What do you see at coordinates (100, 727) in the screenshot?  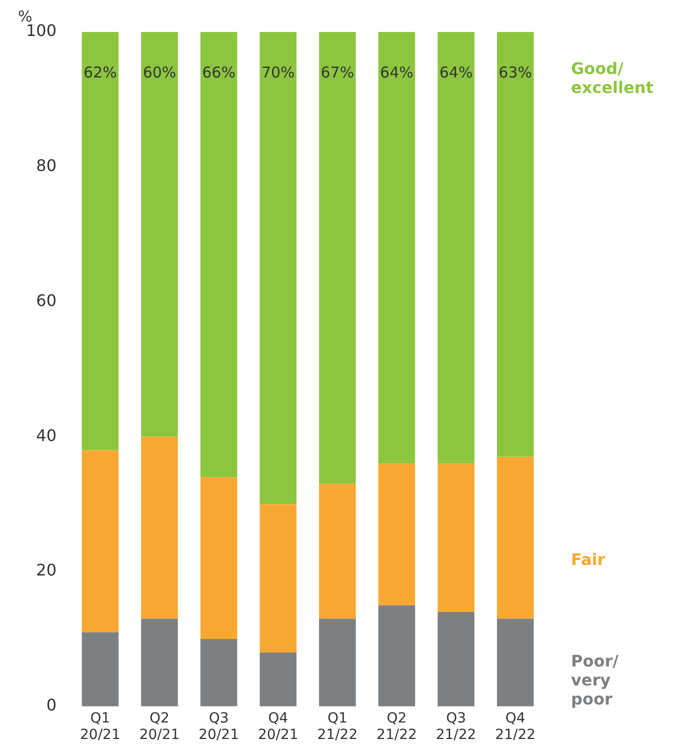 I see `x-tick-label: Q1 20/21` at bounding box center [100, 727].